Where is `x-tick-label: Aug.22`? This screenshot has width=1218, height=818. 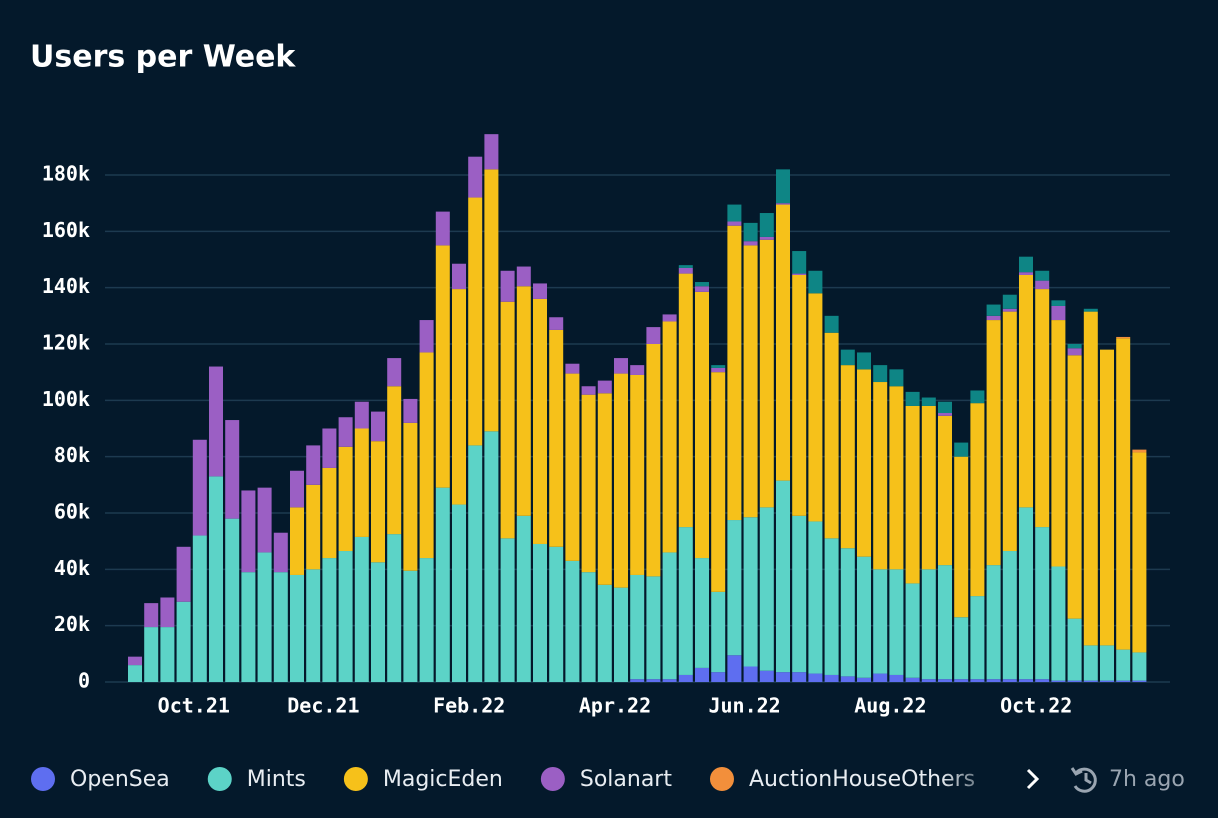 x-tick-label: Aug.22 is located at coordinates (890, 706).